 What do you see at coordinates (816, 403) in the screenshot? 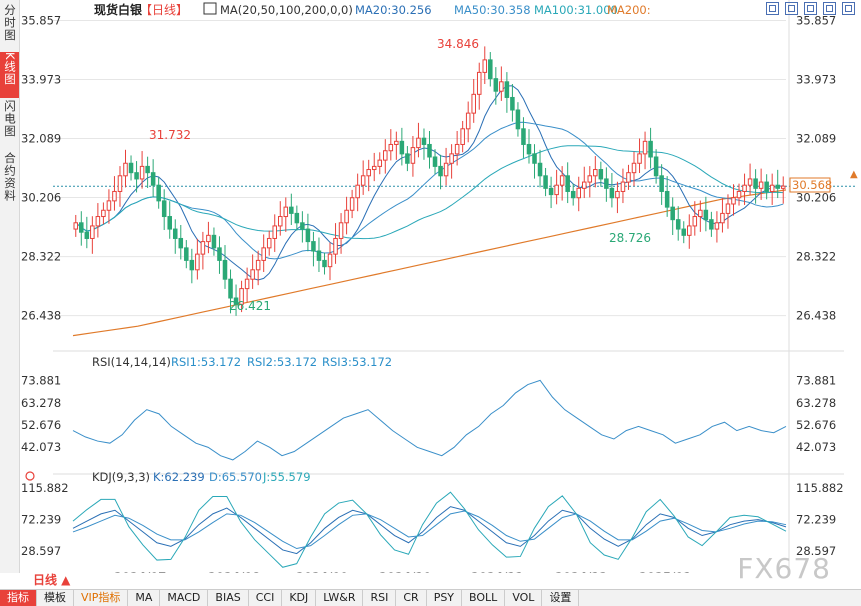
I see `rsi-tick-right: 63.278` at bounding box center [816, 403].